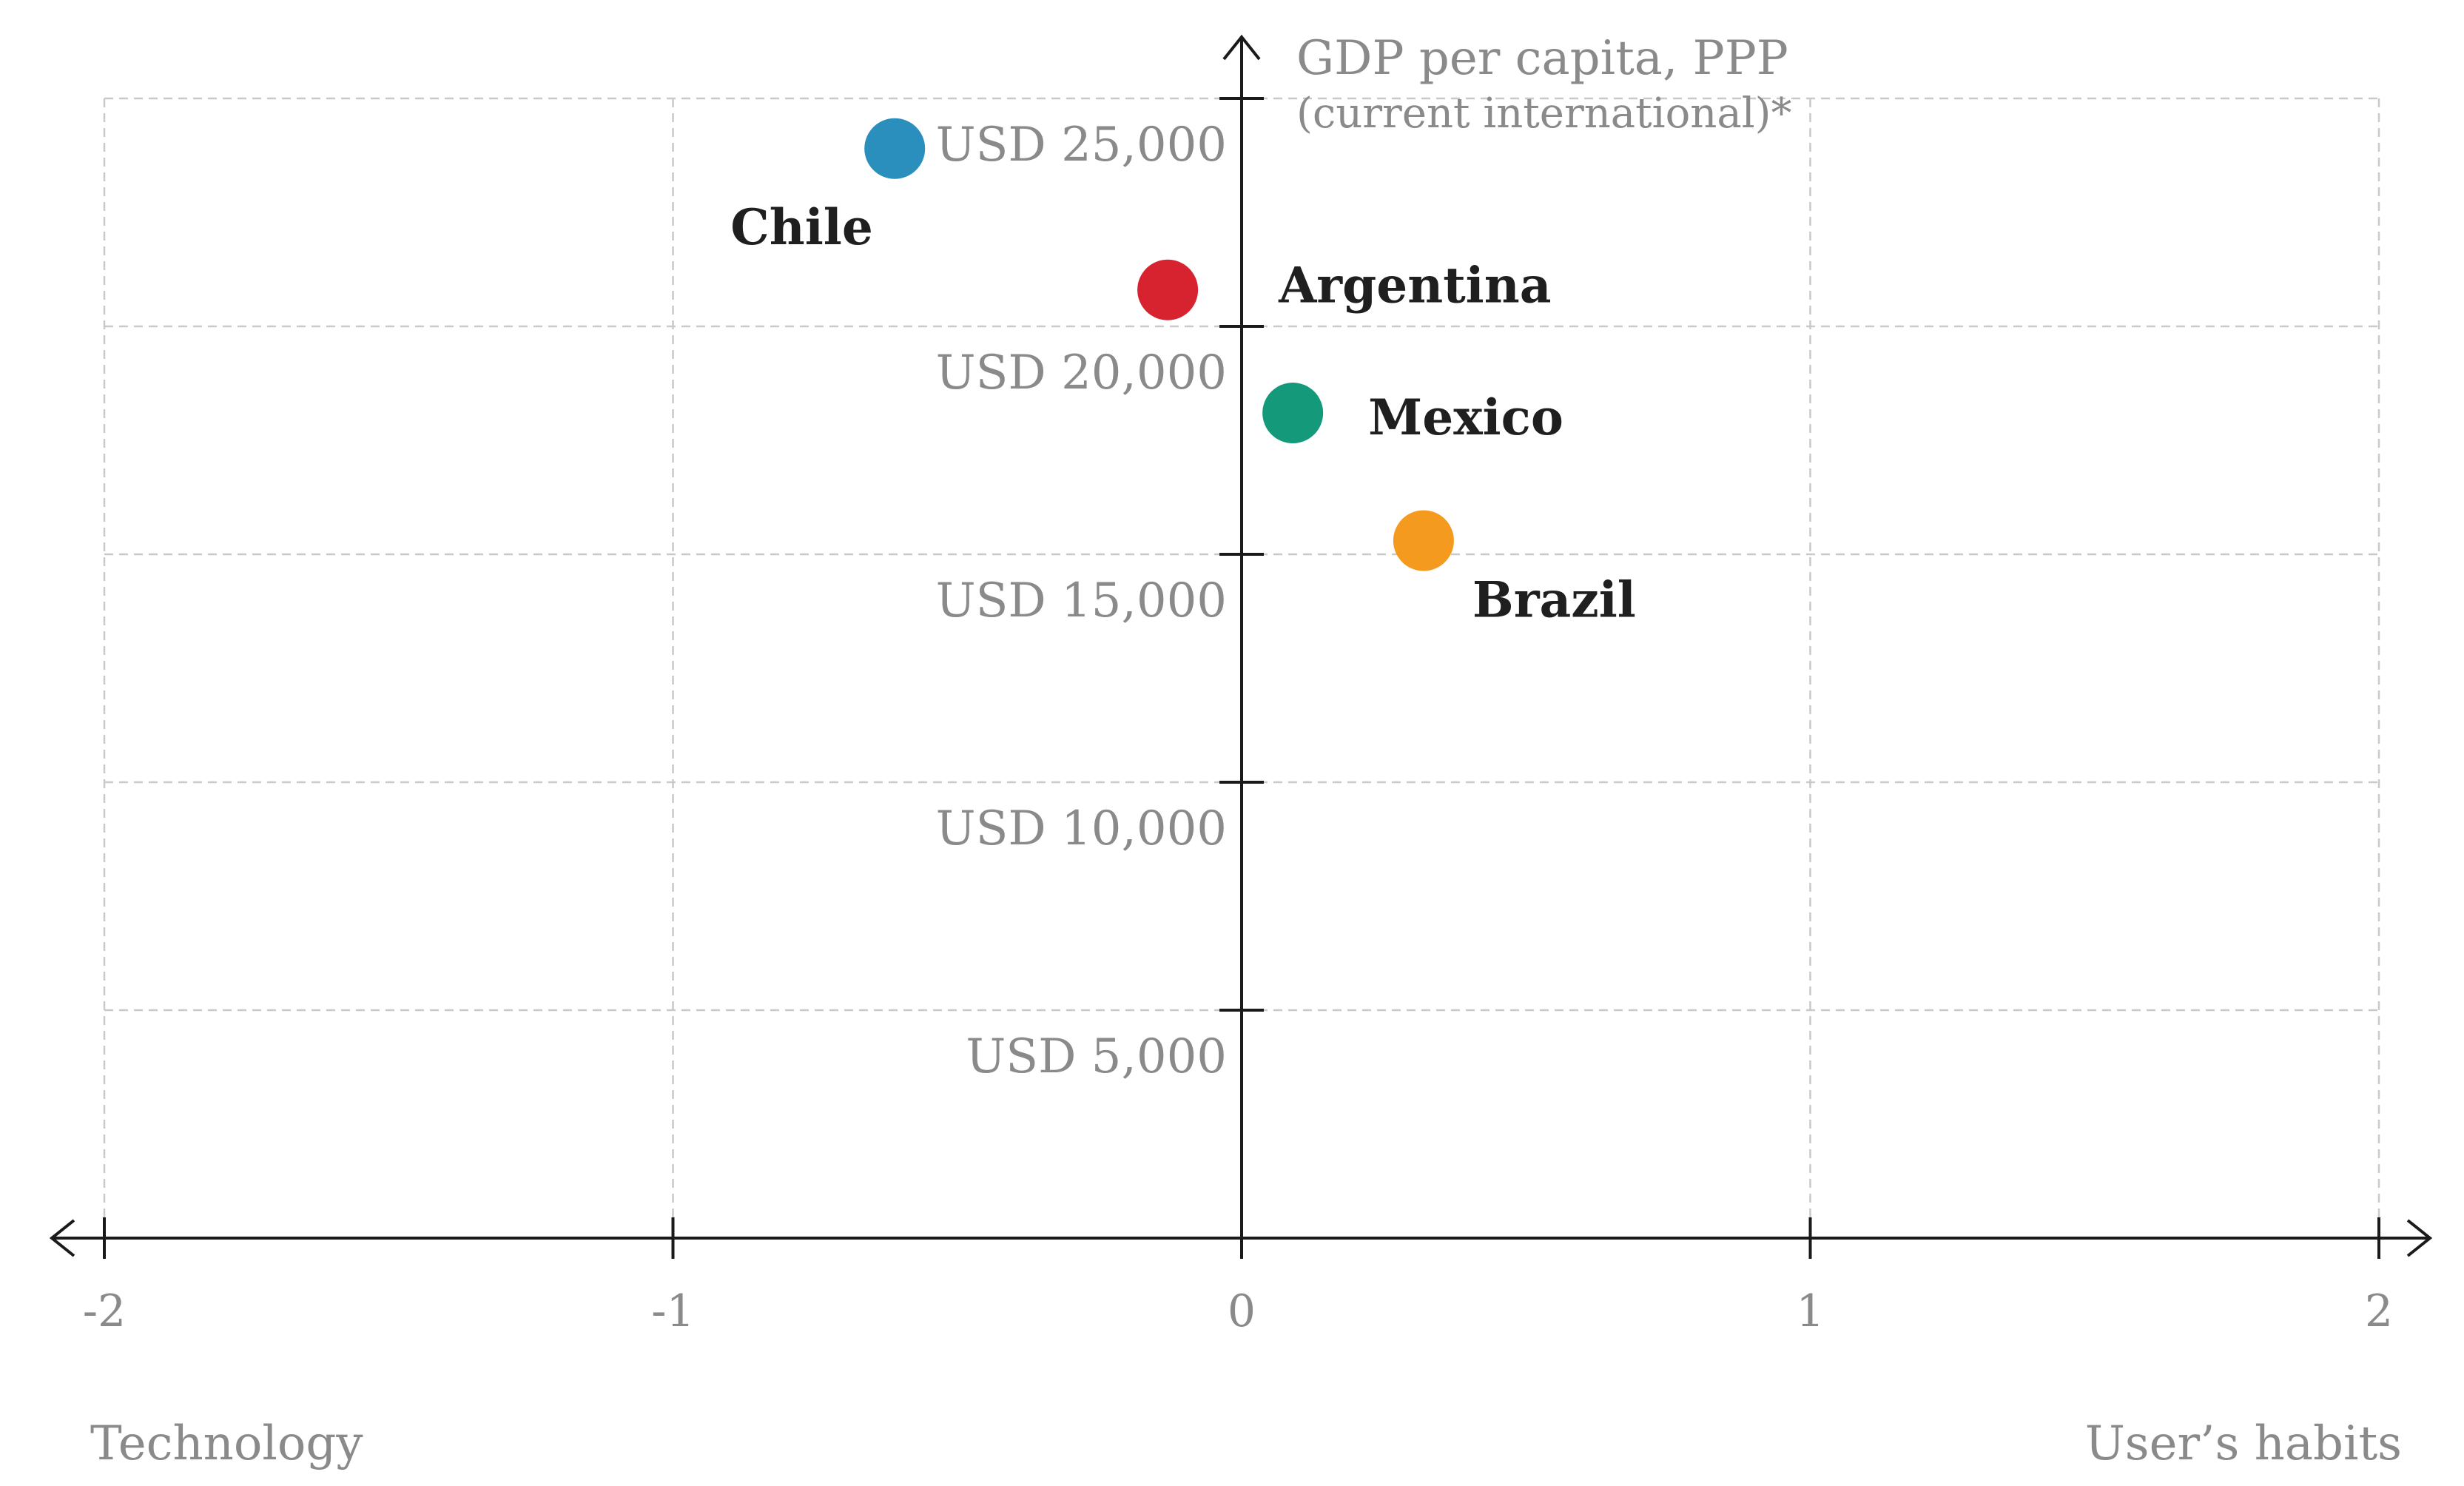 Image resolution: width=2464 pixels, height=1486 pixels. What do you see at coordinates (2419, 1238) in the screenshot?
I see `x-axis-right-arrow` at bounding box center [2419, 1238].